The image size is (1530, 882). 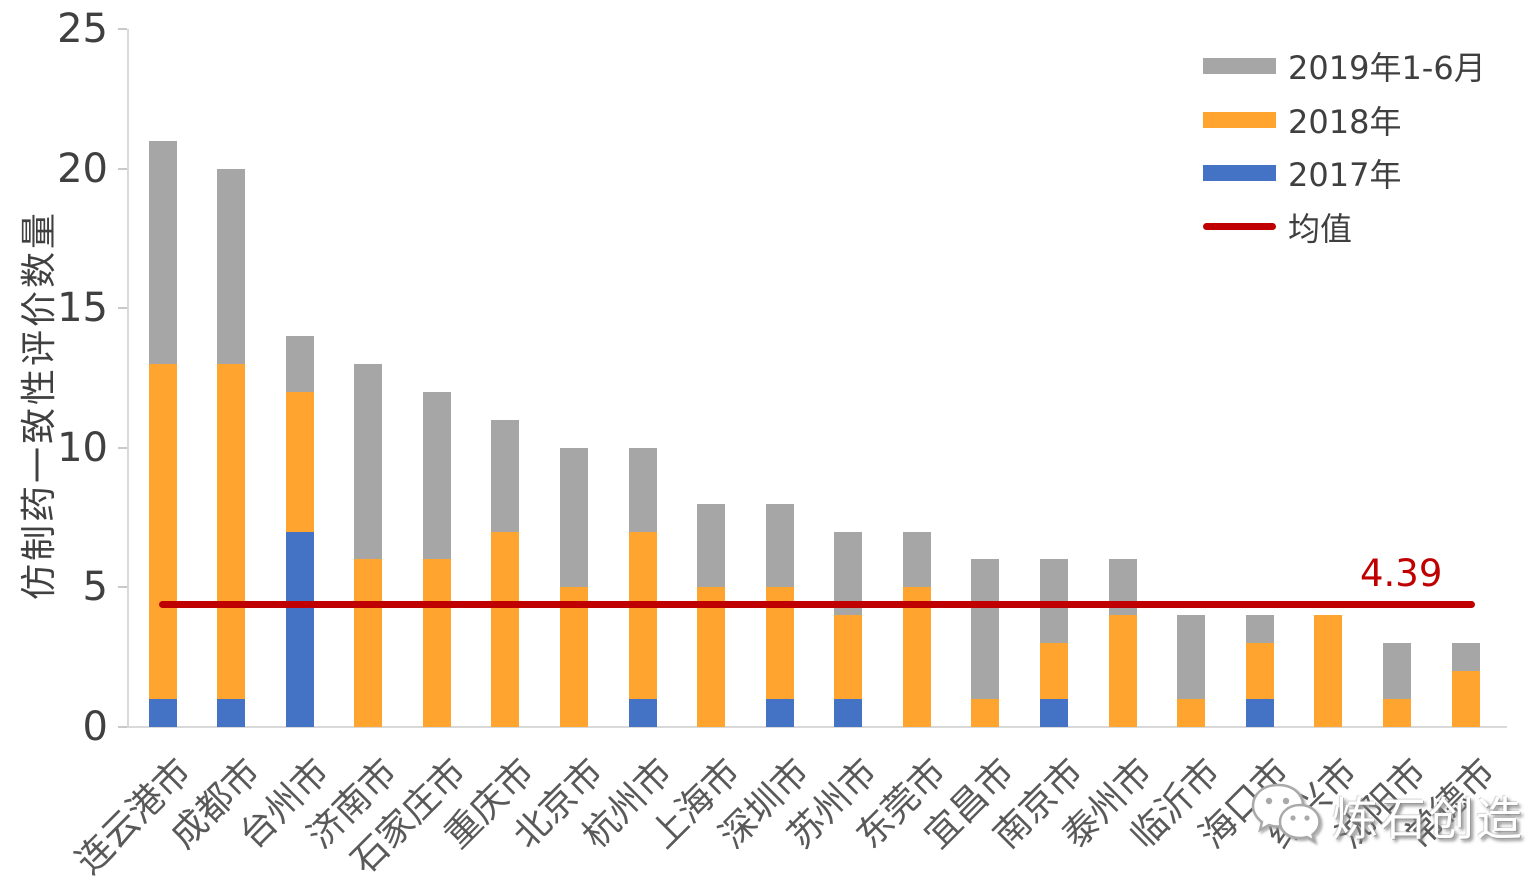 I want to click on bar-segment-杭州市-2018年, so click(x=642, y=615).